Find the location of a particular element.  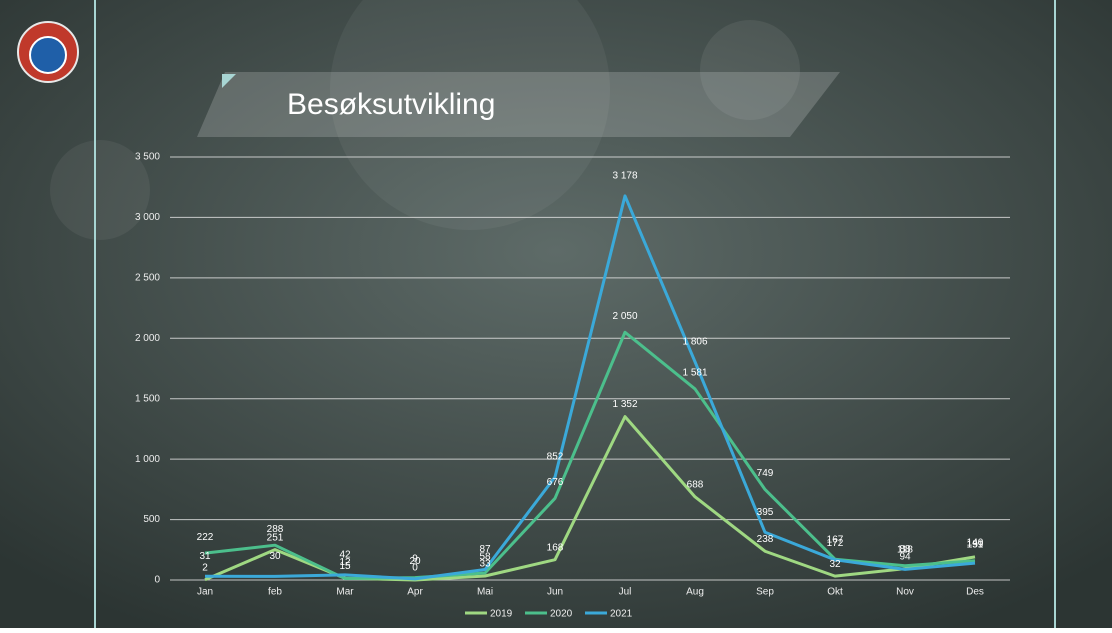

x-tick-label: Des is located at coordinates (975, 592).